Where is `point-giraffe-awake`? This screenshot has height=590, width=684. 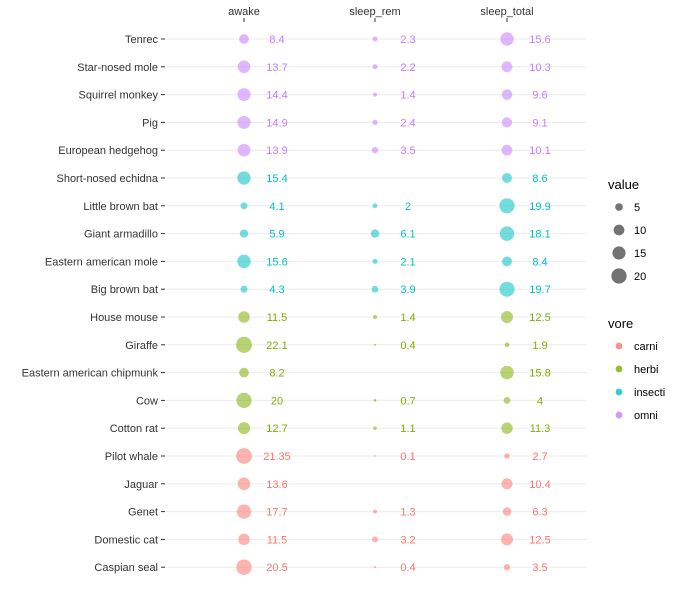
point-giraffe-awake is located at coordinates (244, 344).